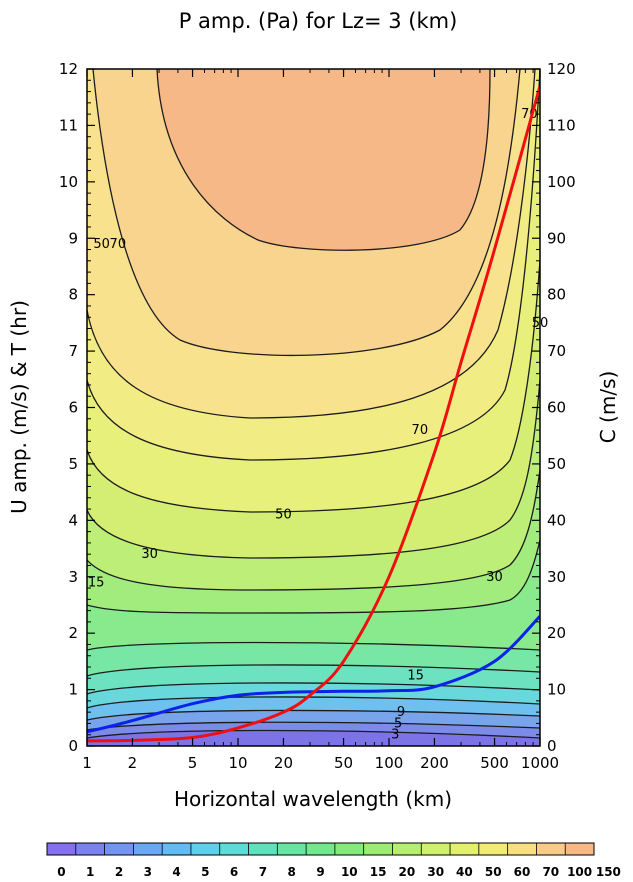 This screenshot has width=633, height=882. What do you see at coordinates (313, 799) in the screenshot?
I see `x-axis-label: Horizontal wavelength (km)` at bounding box center [313, 799].